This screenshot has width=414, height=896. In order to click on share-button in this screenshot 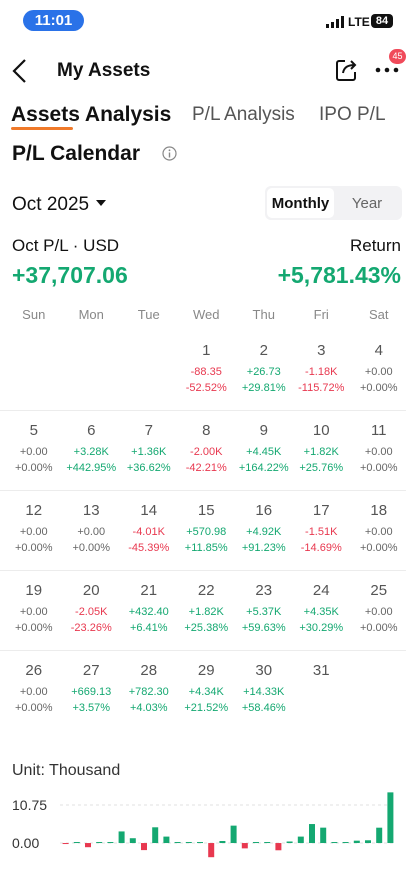, I will do `click(347, 70)`.